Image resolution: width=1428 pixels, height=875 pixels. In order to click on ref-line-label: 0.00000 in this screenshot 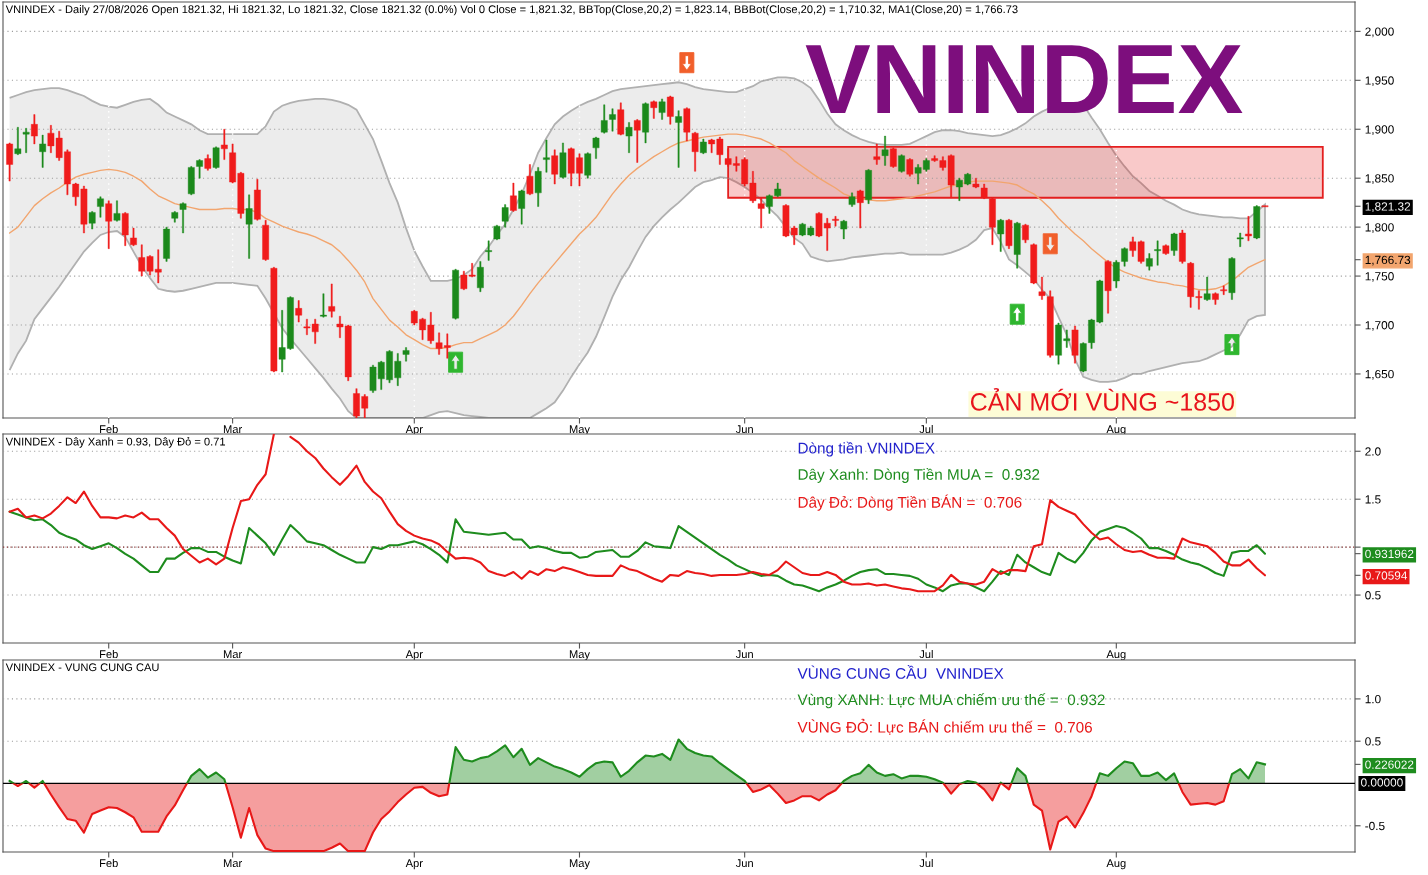, I will do `click(1382, 782)`.